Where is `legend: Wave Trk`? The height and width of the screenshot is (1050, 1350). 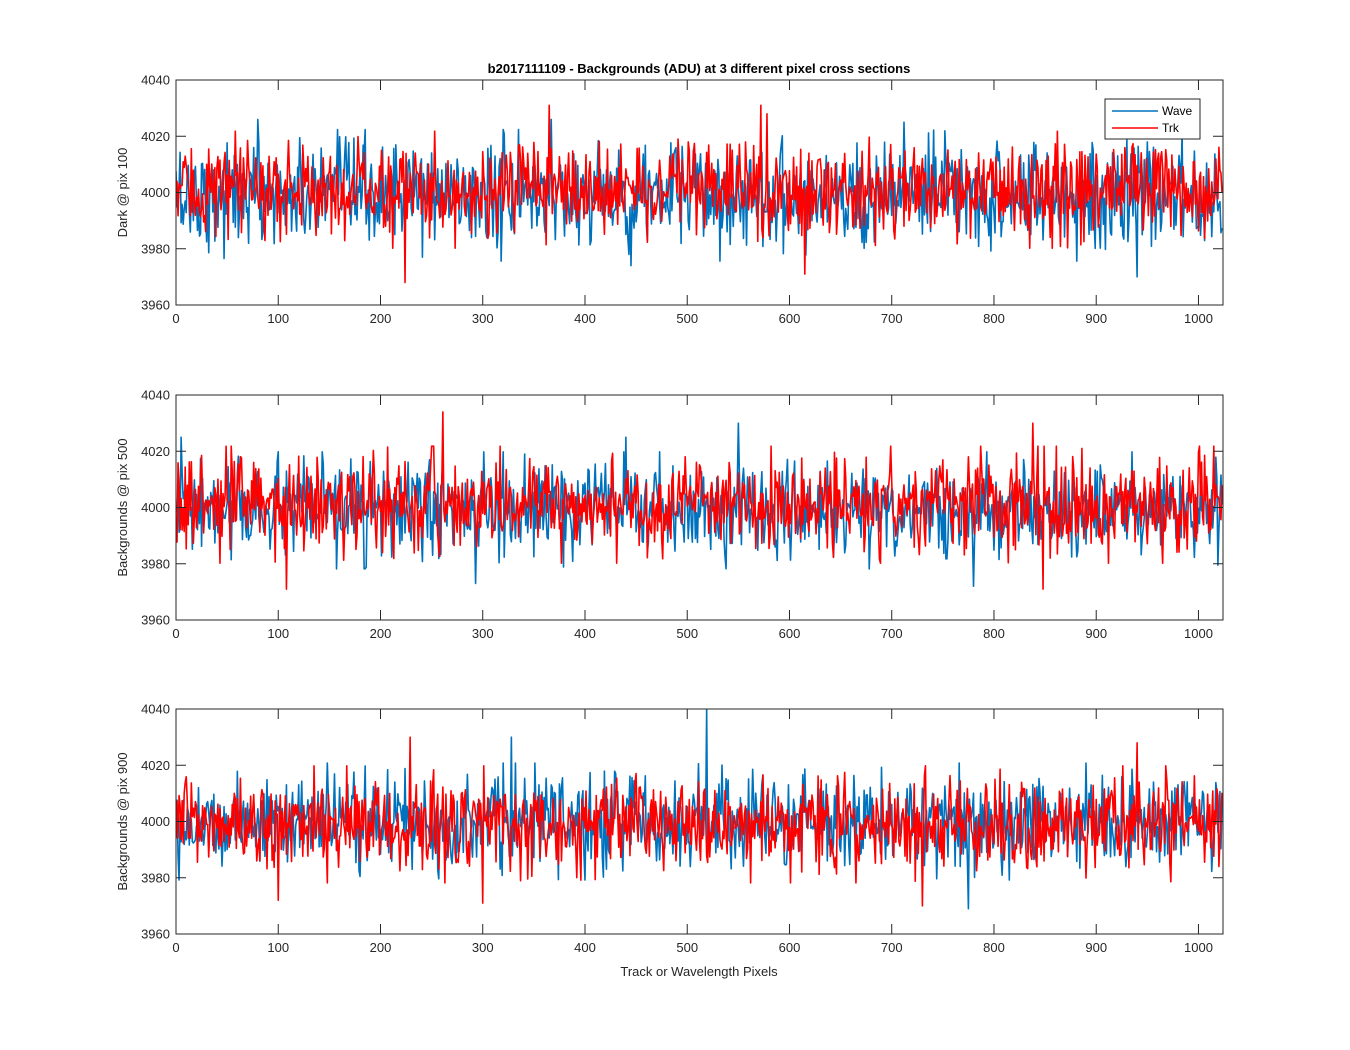 legend: Wave Trk is located at coordinates (1152, 119).